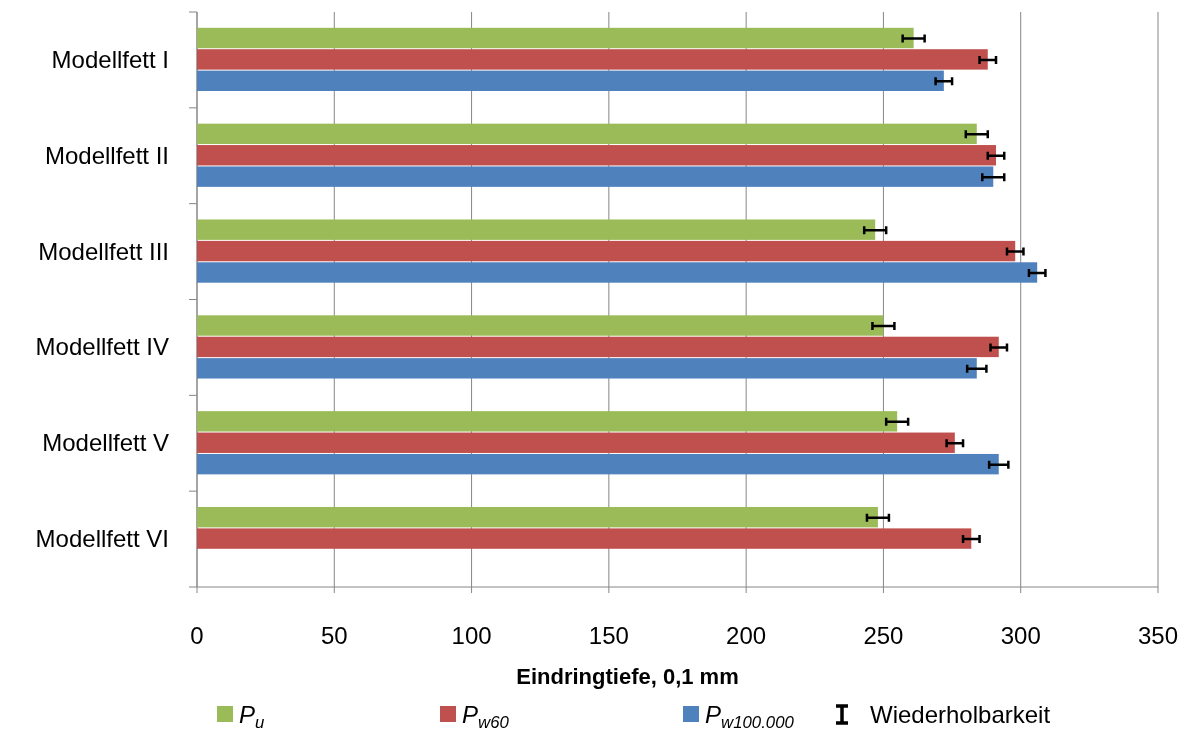 The image size is (1192, 747). I want to click on x-axis-title: Eindringtiefe, 0,1 mm, so click(627, 676).